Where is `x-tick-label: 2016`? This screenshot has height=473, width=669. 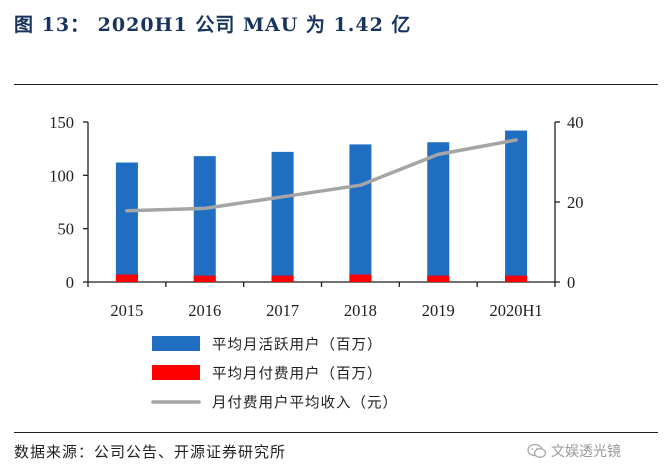
x-tick-label: 2016 is located at coordinates (204, 310).